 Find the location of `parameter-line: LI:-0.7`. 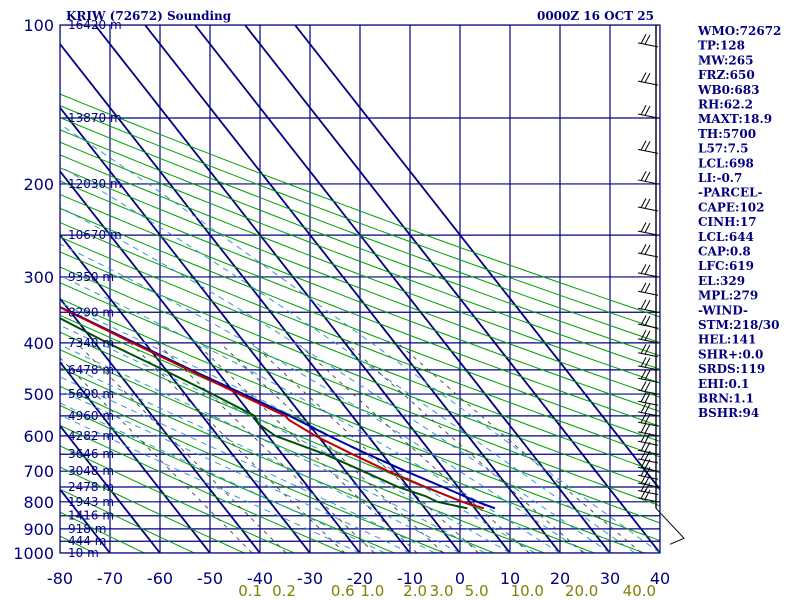

parameter-line: LI:-0.7 is located at coordinates (720, 178).